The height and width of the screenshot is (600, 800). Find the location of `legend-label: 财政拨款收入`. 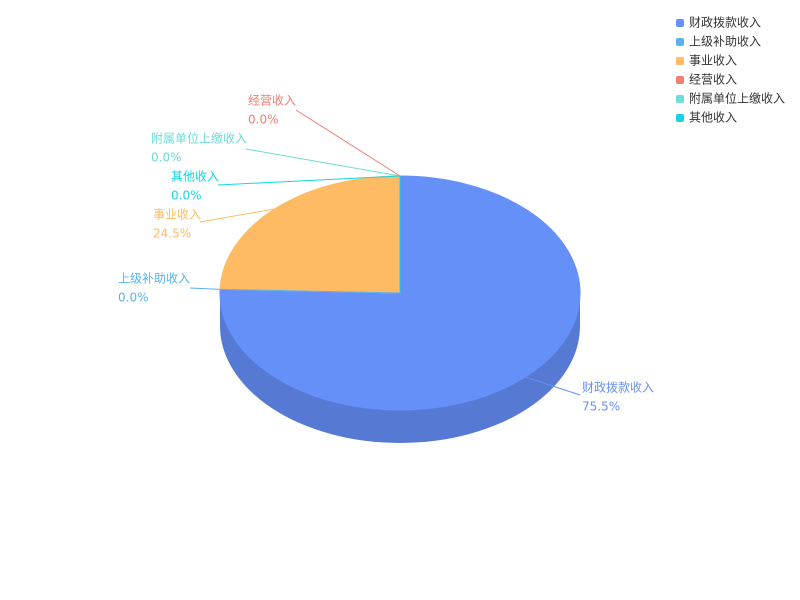

legend-label: 财政拨款收入 is located at coordinates (725, 23).